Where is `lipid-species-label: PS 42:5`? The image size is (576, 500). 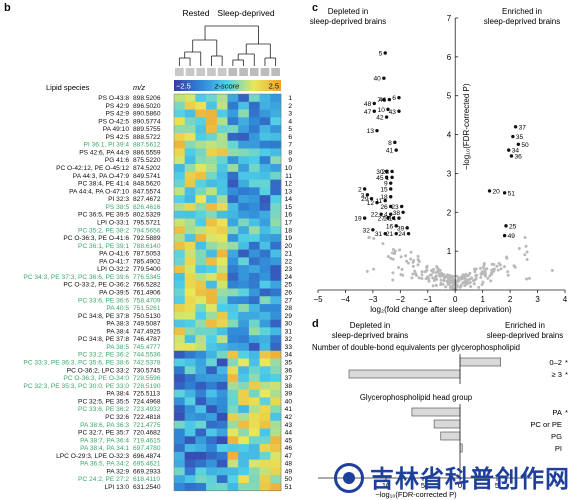
lipid-species-label: PS 42:5 is located at coordinates (118, 137).